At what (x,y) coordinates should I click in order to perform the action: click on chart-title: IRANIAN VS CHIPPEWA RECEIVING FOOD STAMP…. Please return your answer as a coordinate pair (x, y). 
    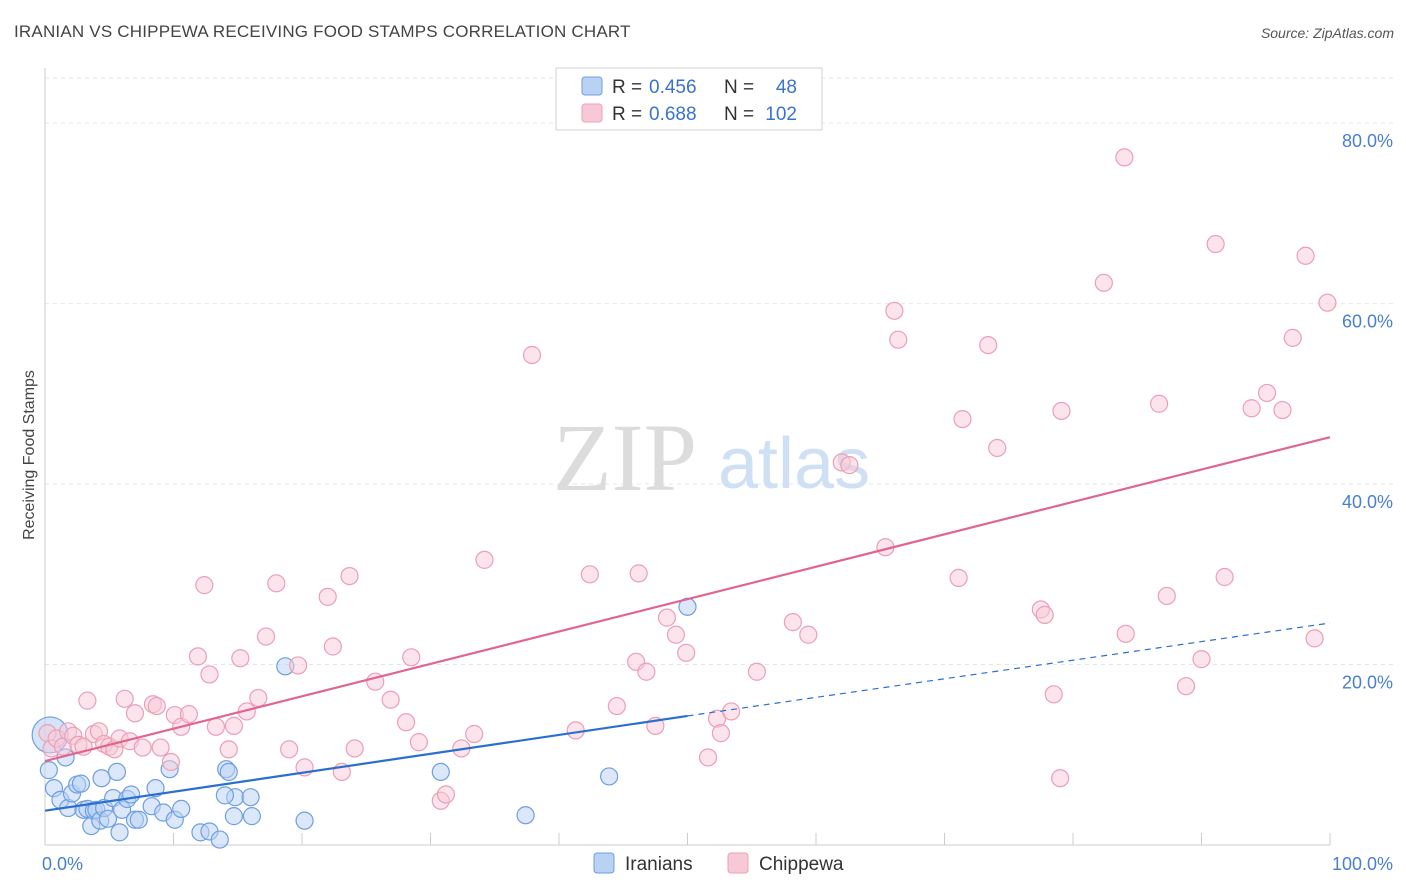
    Looking at the image, I should click on (322, 31).